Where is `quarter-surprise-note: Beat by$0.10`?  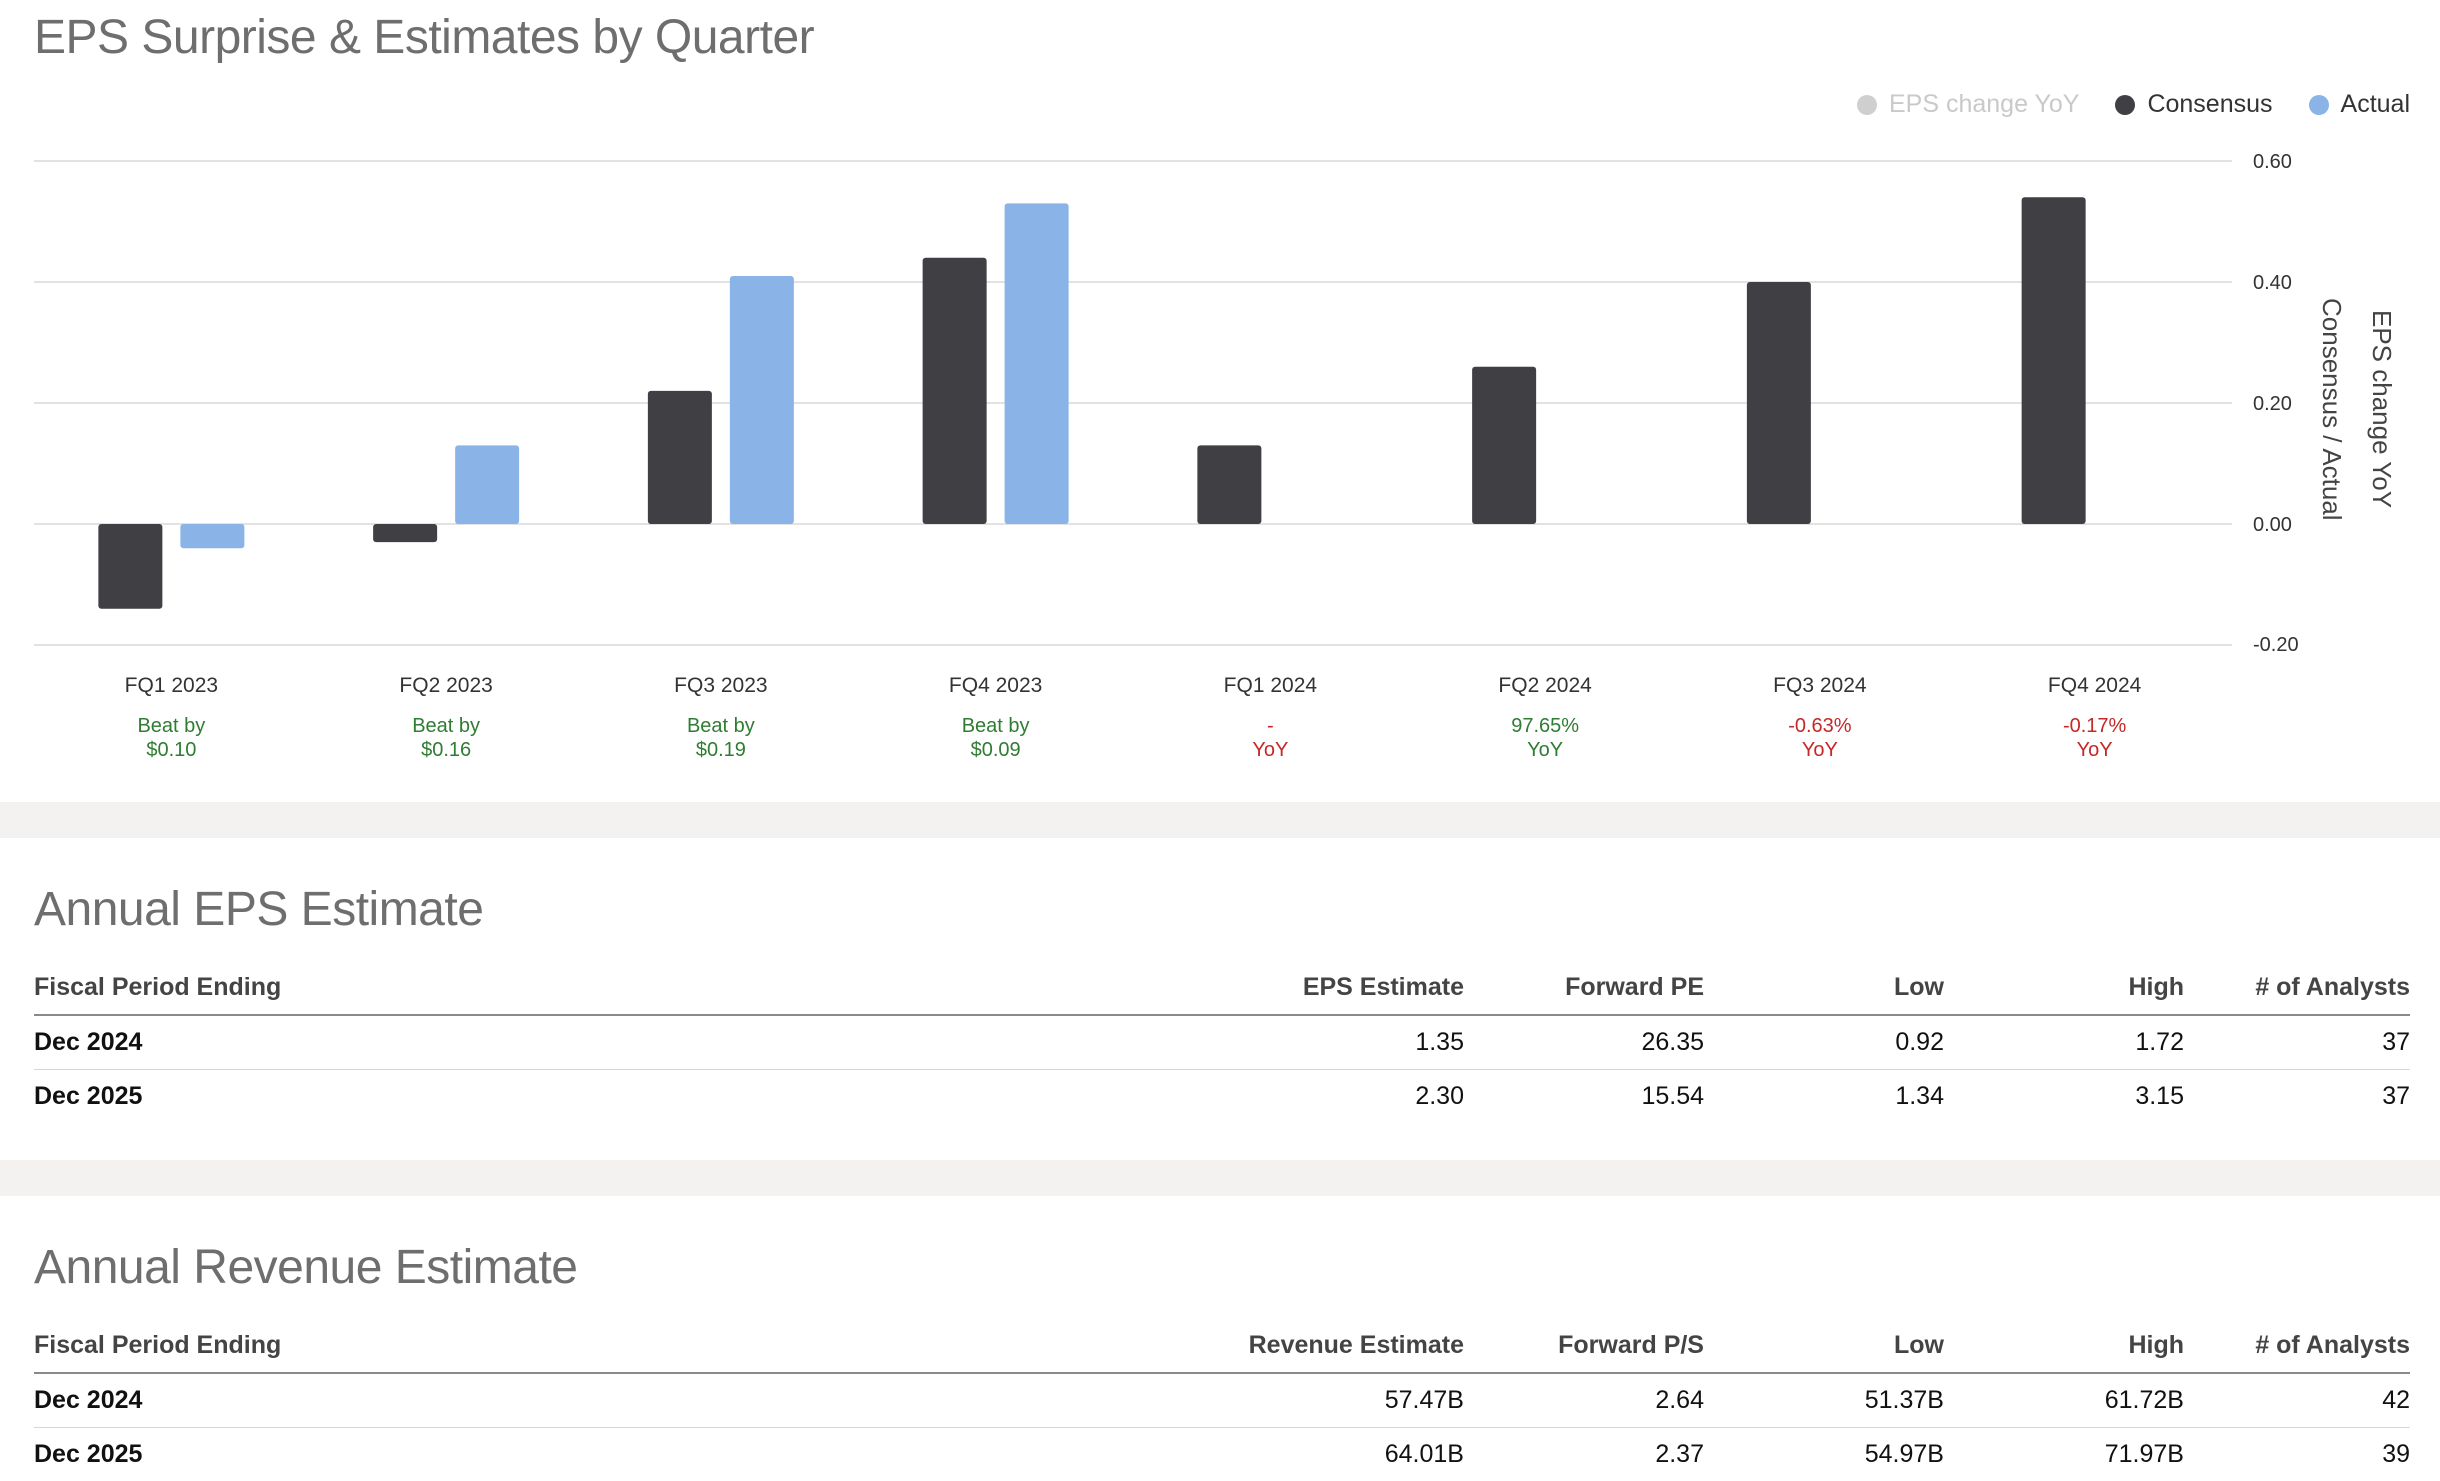
quarter-surprise-note: Beat by$0.10 is located at coordinates (171, 738).